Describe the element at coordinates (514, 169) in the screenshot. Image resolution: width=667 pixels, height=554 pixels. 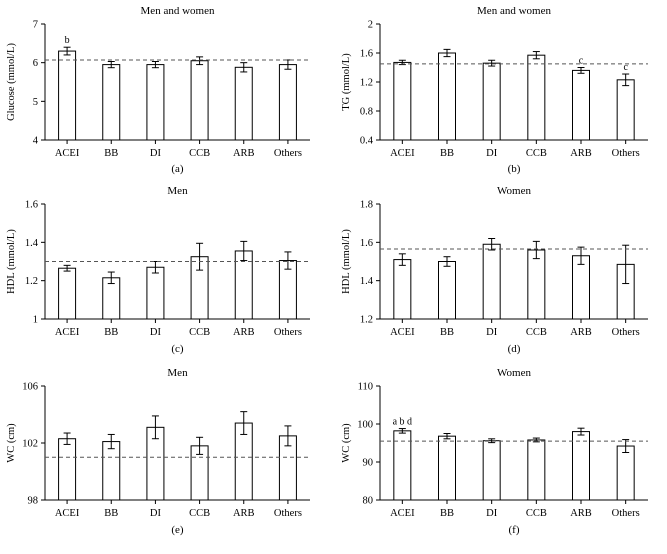
I see `panel-label: (b)` at that location.